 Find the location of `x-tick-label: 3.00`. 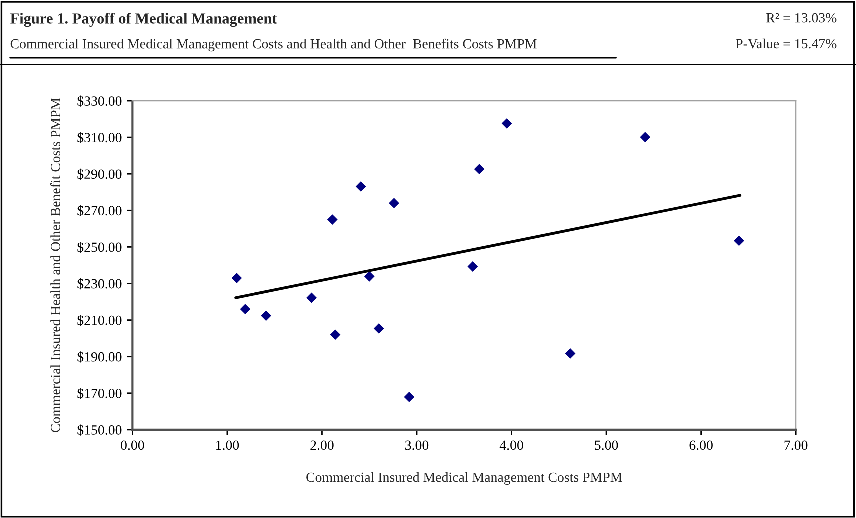

x-tick-label: 3.00 is located at coordinates (417, 445).